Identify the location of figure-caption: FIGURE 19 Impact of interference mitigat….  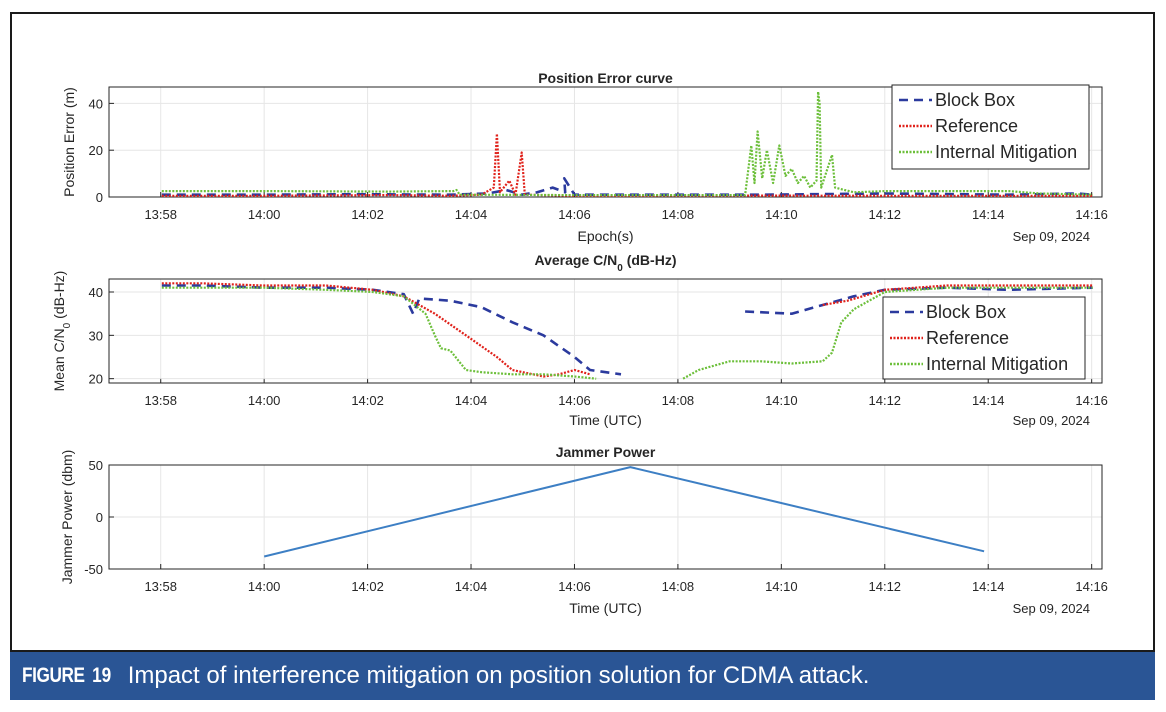
(582, 676).